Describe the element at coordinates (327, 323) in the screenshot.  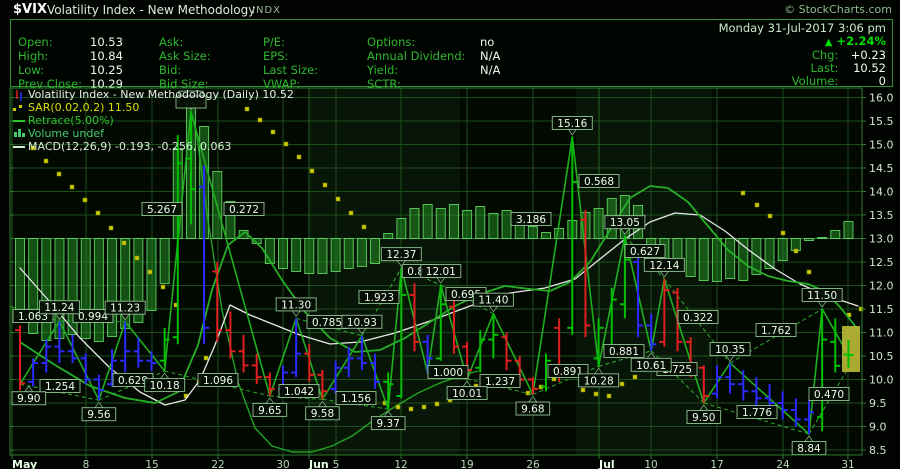
I see `svg-text: 0.785` at that location.